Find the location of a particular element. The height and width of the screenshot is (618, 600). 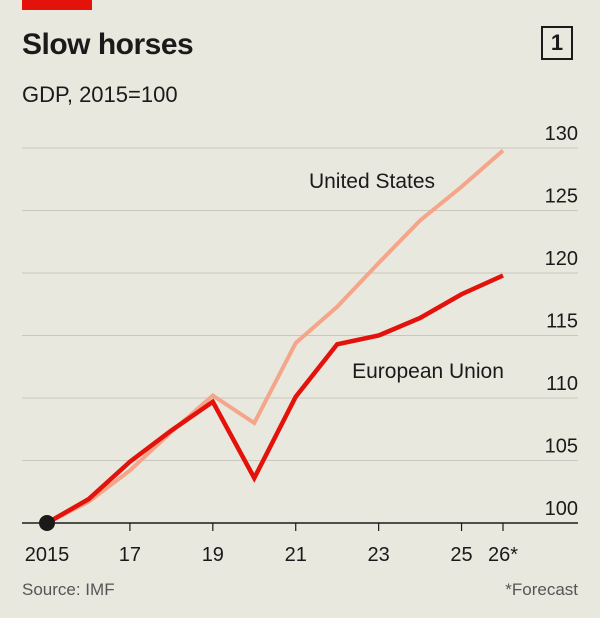

y-tick-label-105: 105 is located at coordinates (561, 447).